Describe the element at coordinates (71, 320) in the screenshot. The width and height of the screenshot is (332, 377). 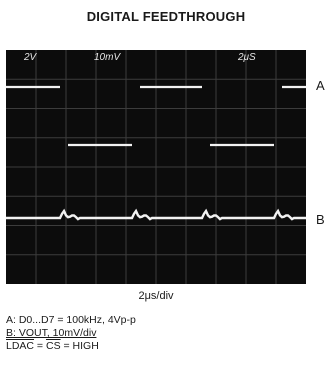
I see `note-channel-a: A: D0...D7 = 100kHz, 4Vp-p` at that location.